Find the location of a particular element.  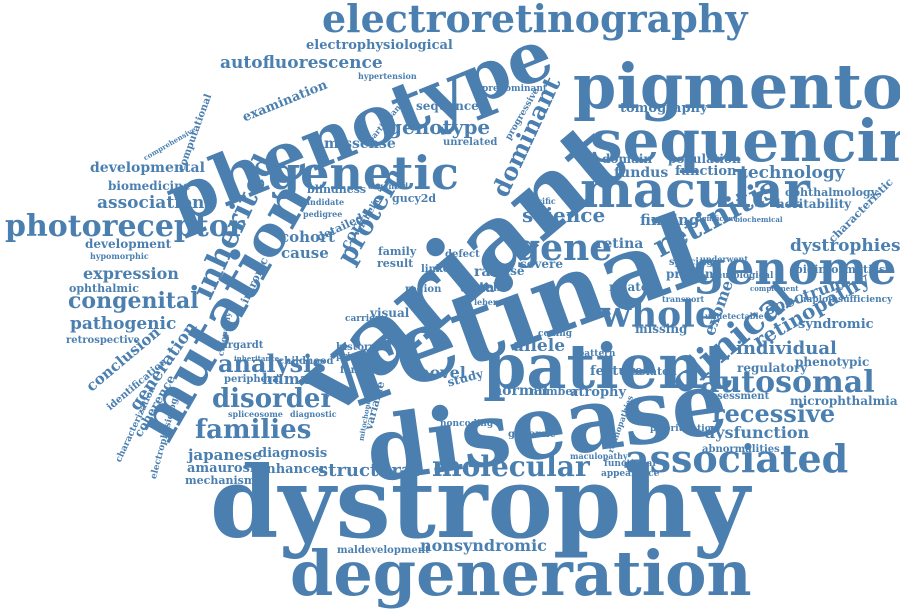

word-spliceosome: spliceosome is located at coordinates (255, 414).